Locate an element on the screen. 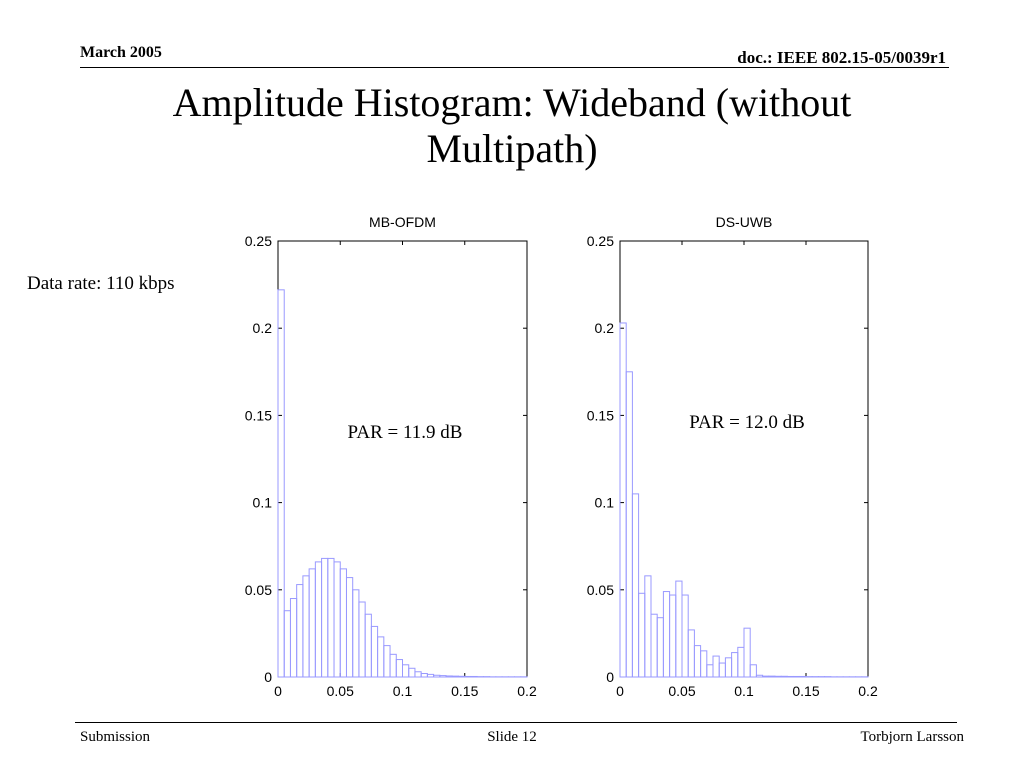 This screenshot has height=768, width=1024. par-annotation: PAR = 12.0 dB is located at coordinates (747, 422).